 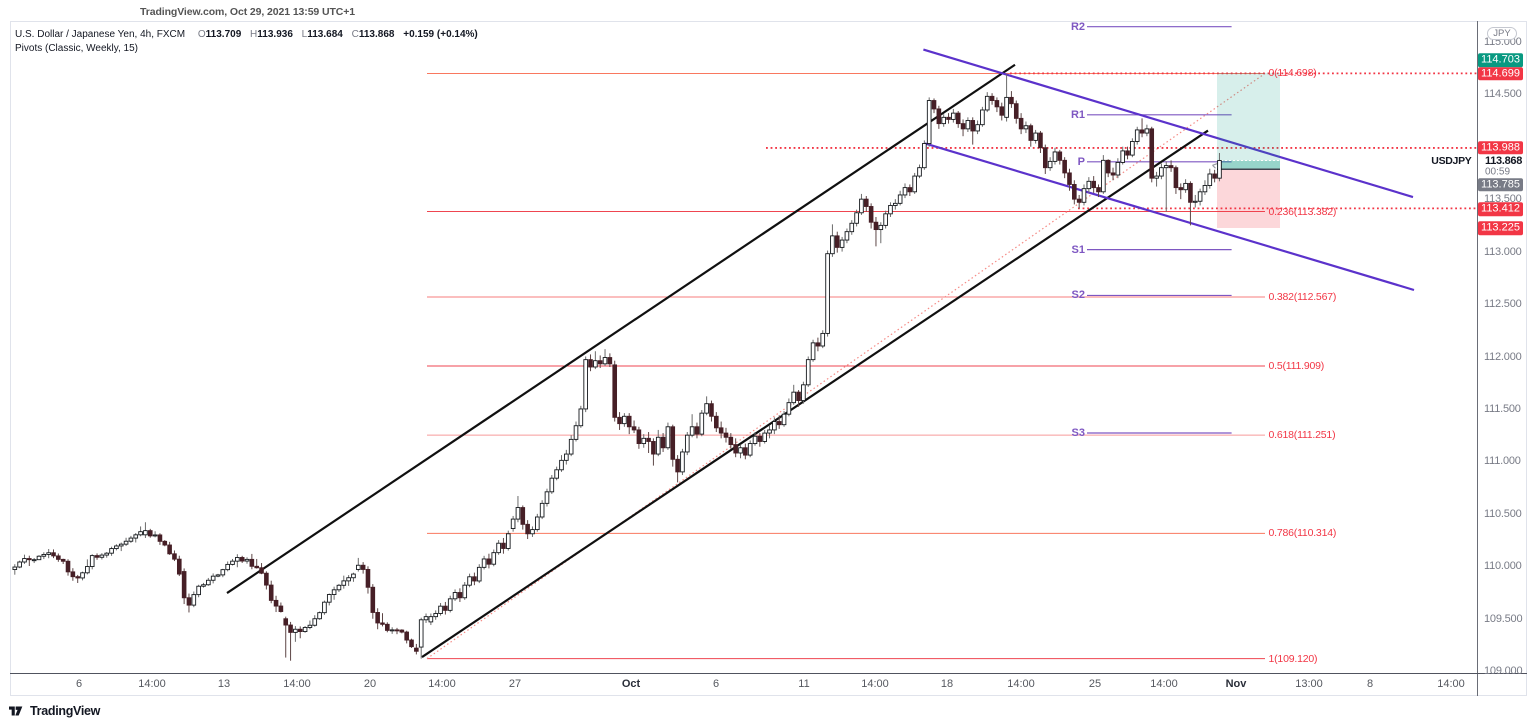 What do you see at coordinates (1503, 94) in the screenshot?
I see `price-tick-label: 114.500` at bounding box center [1503, 94].